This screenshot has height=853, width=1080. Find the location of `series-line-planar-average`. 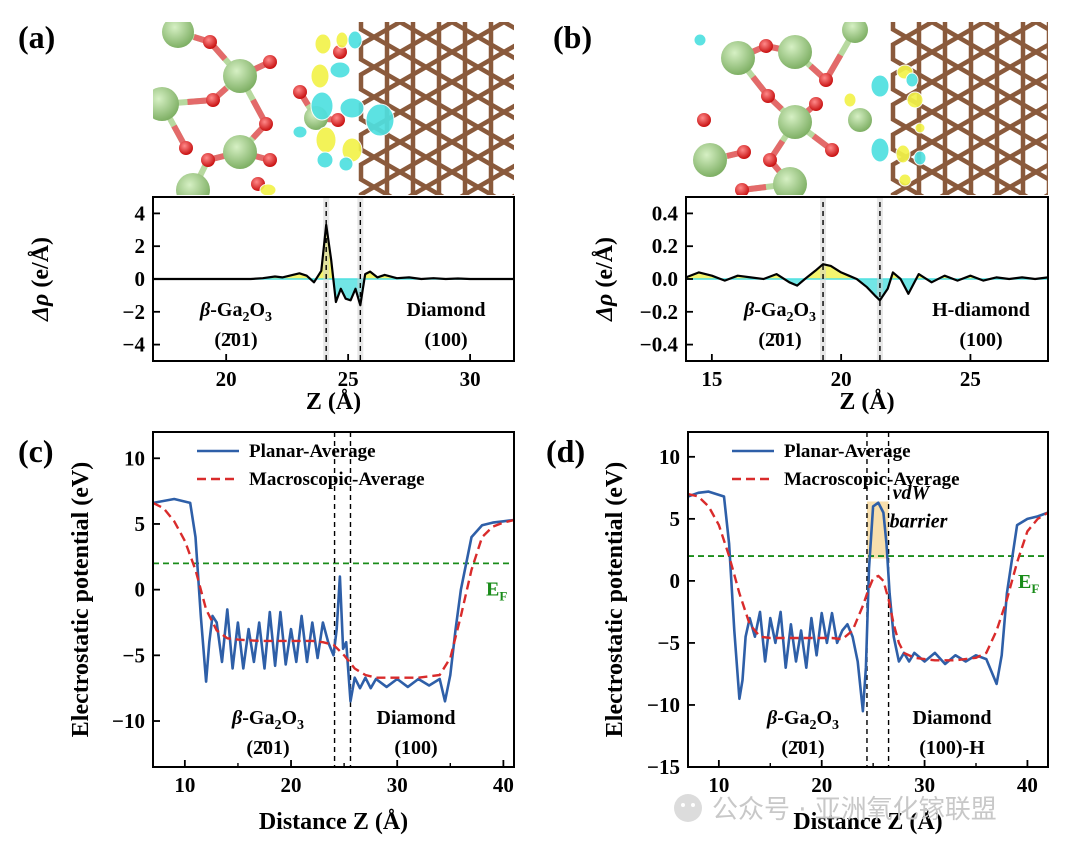

series-line-planar-average is located at coordinates (333, 600).